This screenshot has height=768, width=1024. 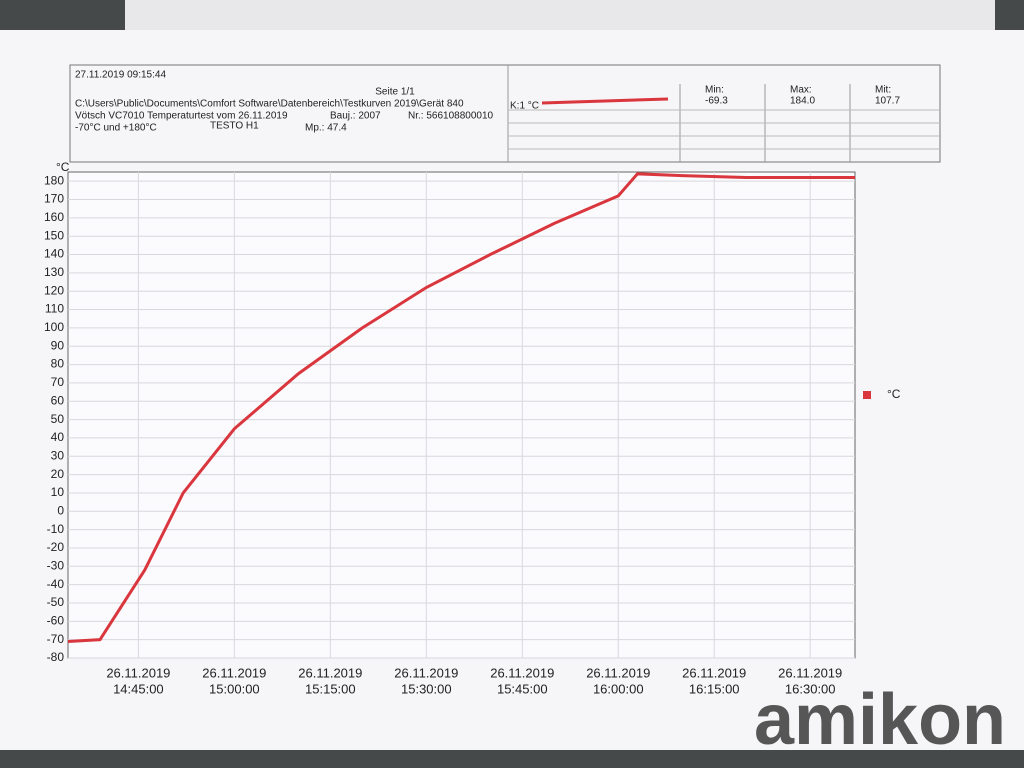 I want to click on printed-date: 27.11.2019 09:15:44, so click(x=120, y=75).